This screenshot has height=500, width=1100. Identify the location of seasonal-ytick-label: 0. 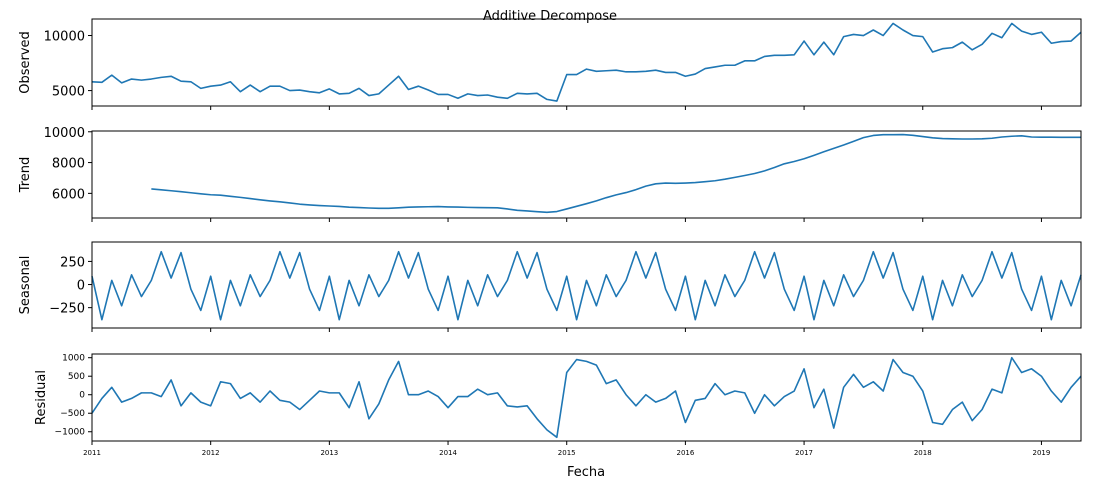
(81, 286).